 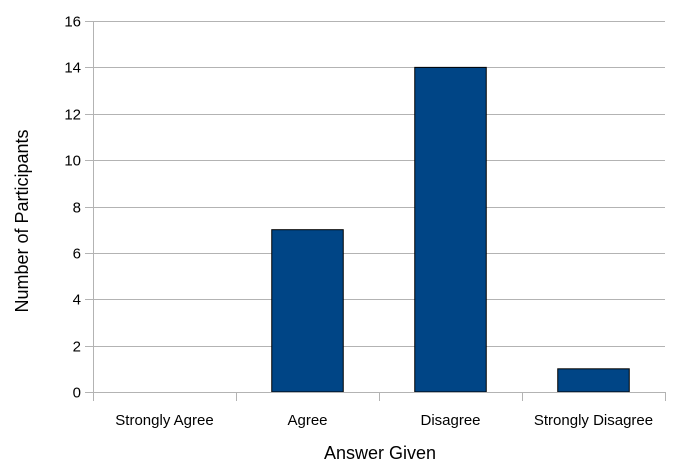 I want to click on x-axis-title: Answer Given, so click(x=380, y=453).